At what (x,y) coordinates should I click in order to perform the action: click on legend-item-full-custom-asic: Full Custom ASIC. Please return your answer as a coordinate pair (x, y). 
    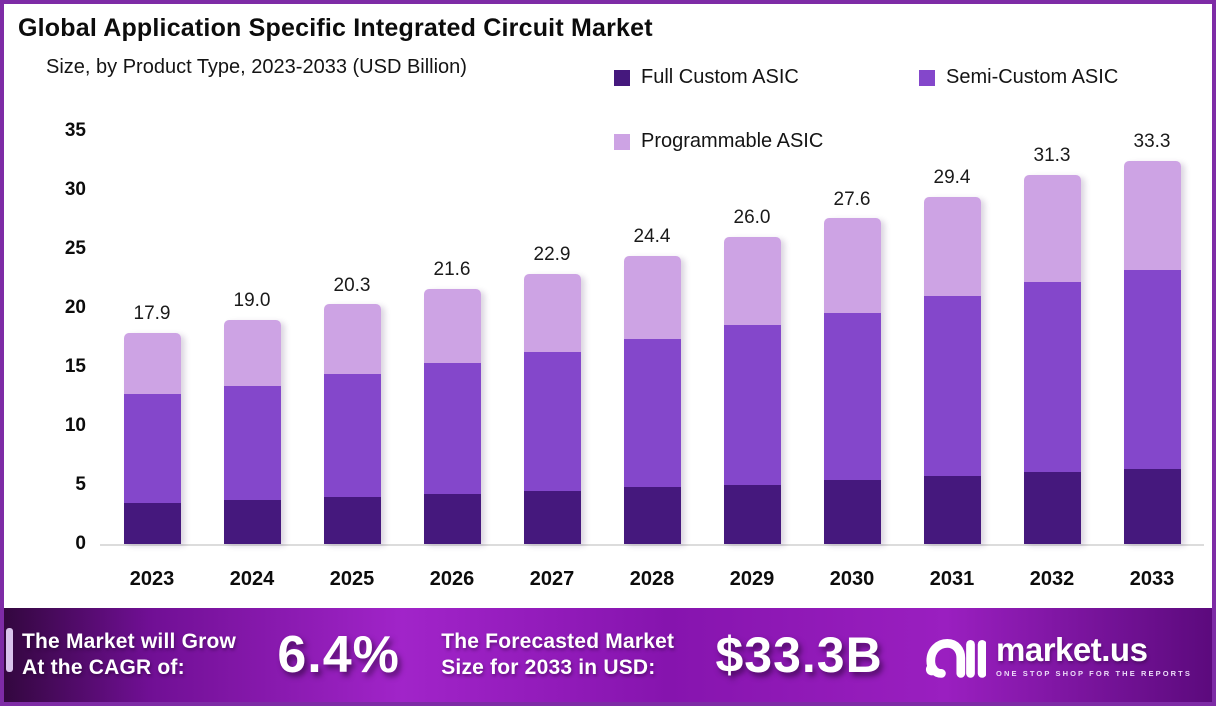
    Looking at the image, I should click on (766, 77).